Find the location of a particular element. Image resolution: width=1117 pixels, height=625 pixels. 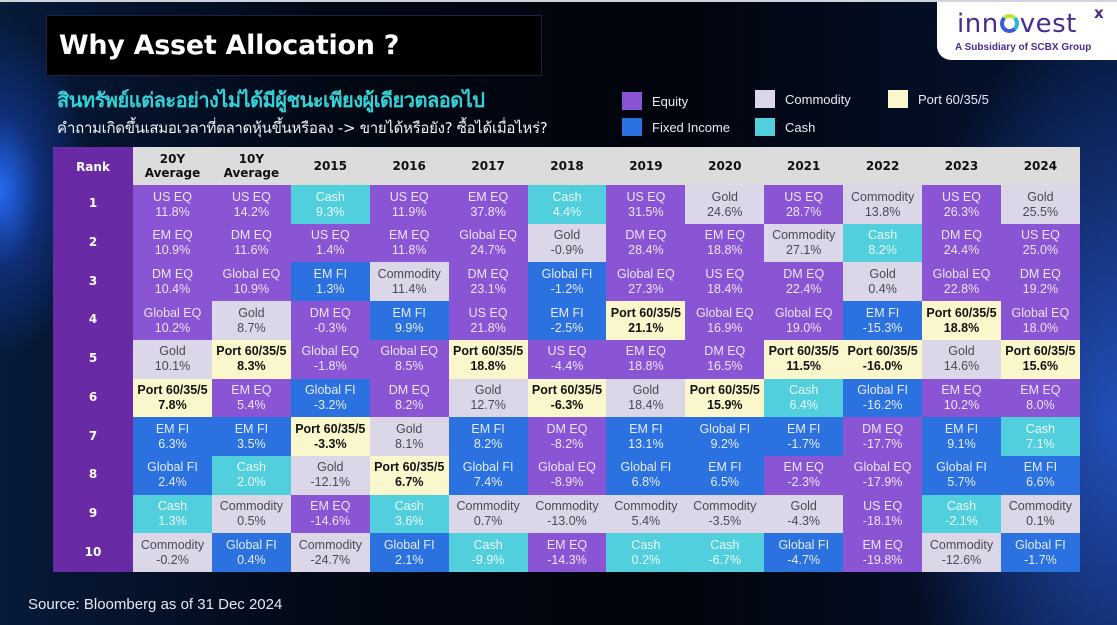

table-cell: Port 60/35/5 11.5% is located at coordinates (804, 359).